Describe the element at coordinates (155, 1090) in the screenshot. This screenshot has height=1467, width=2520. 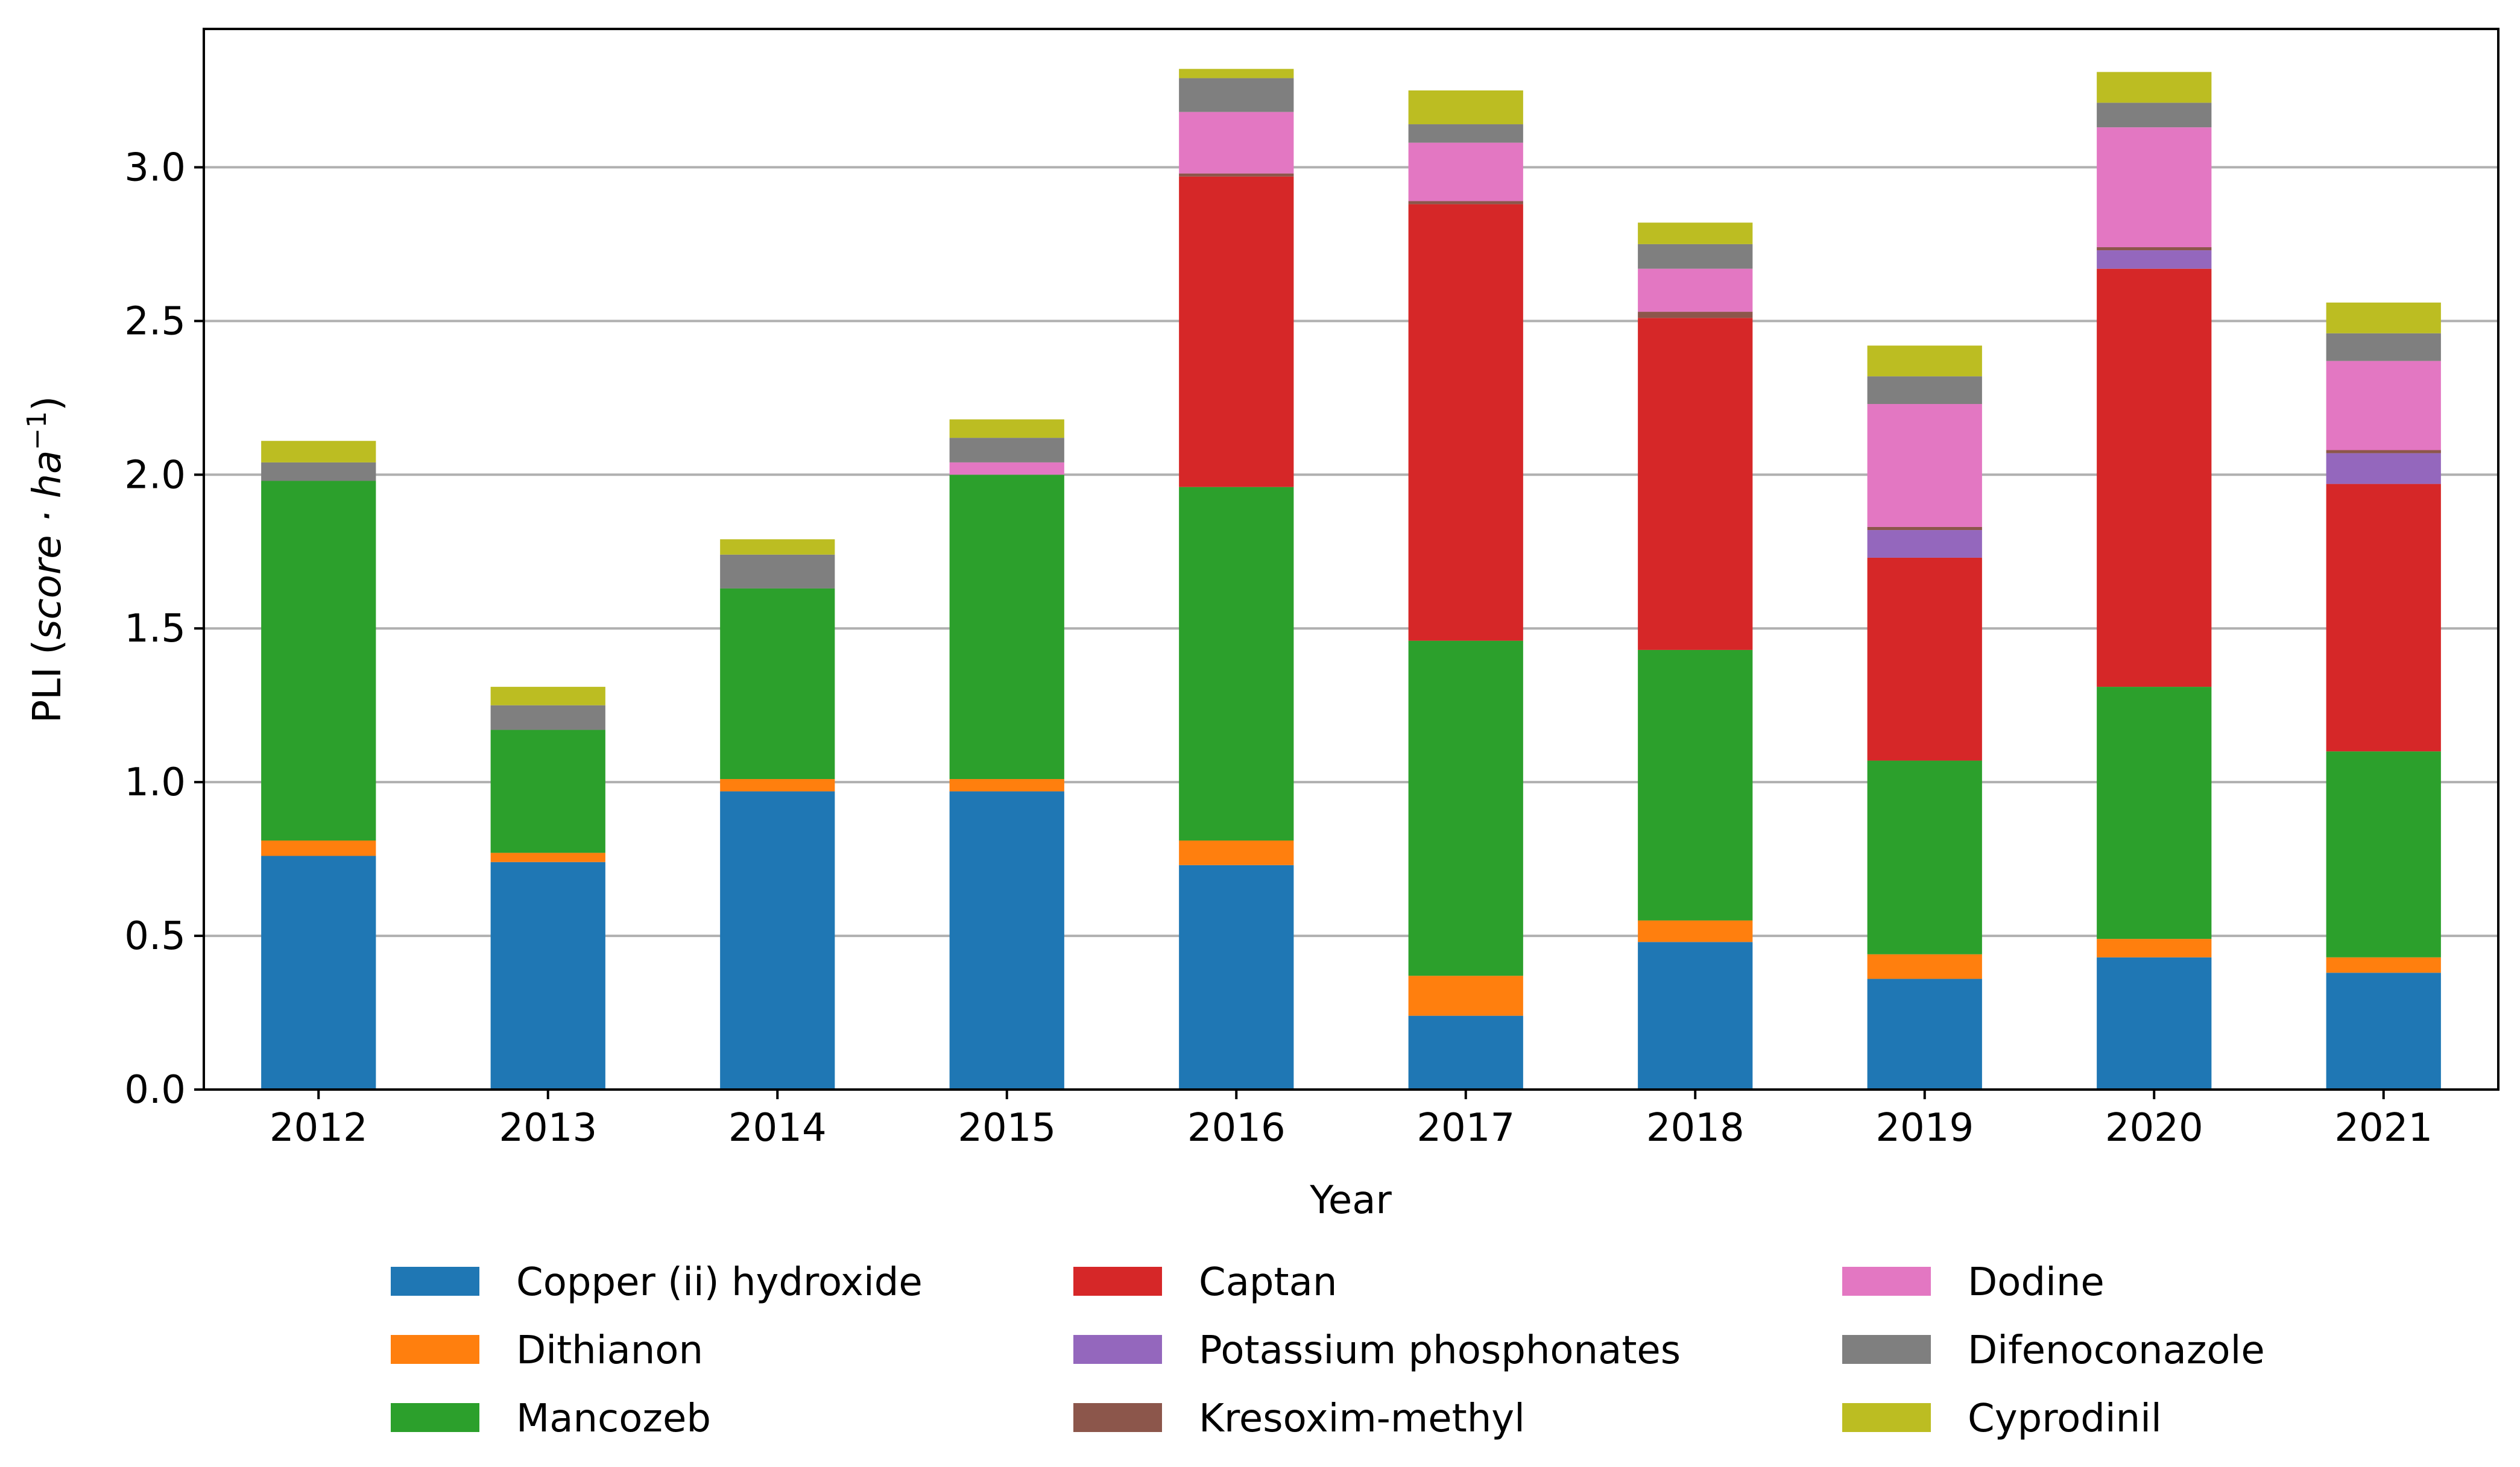
I see `y-tick-label: 0.0` at that location.